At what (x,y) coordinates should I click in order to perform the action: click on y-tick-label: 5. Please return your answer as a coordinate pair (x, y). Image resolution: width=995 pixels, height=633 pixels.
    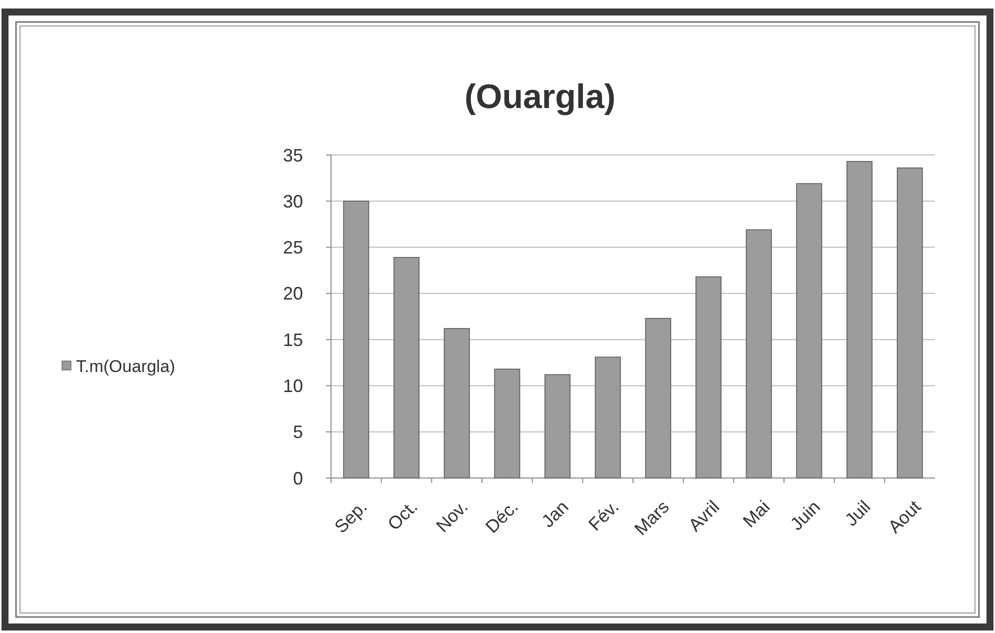
    Looking at the image, I should click on (297, 432).